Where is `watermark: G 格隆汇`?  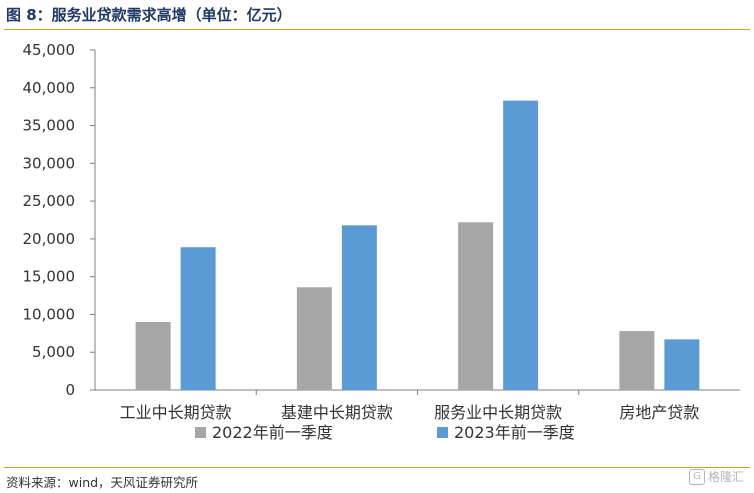 watermark: G 格隆汇 is located at coordinates (716, 476).